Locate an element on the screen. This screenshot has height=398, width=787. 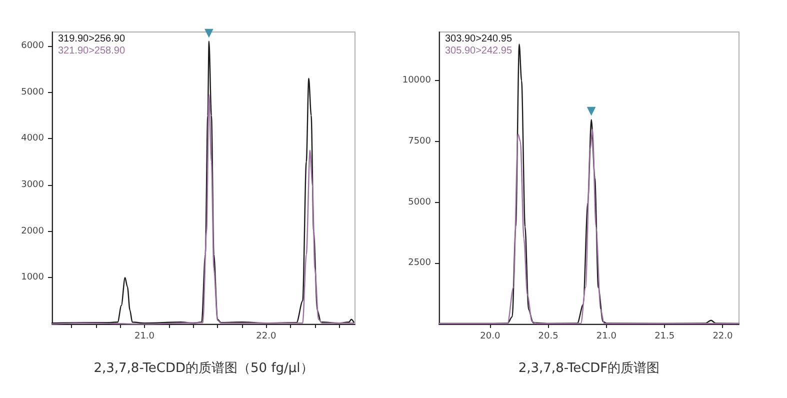
text: 319.90>256.90 is located at coordinates (92, 39).